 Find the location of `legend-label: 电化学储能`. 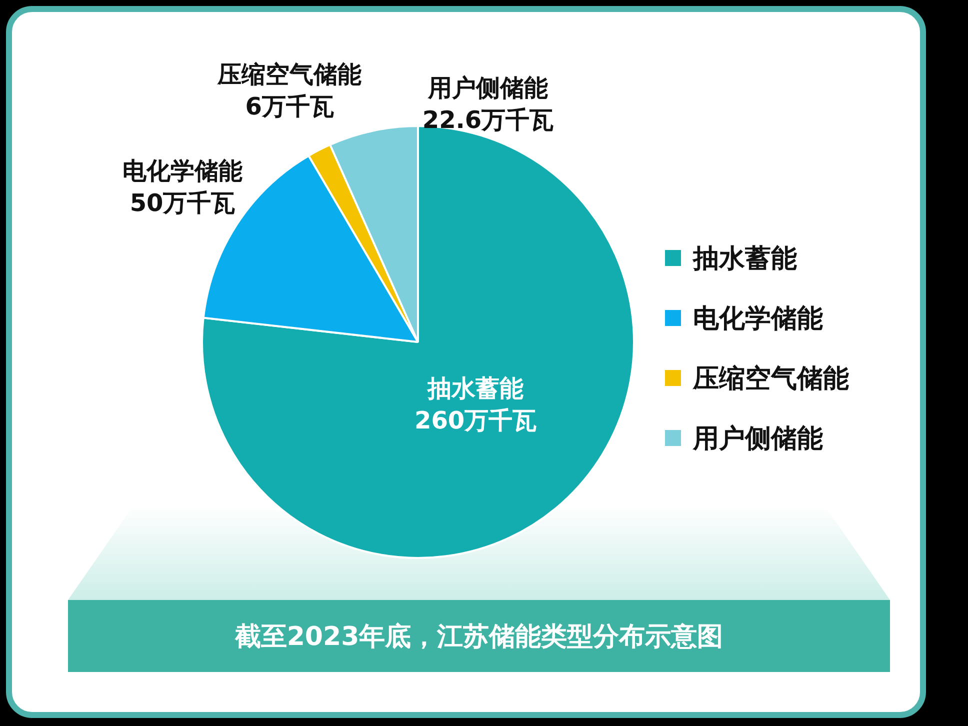

legend-label: 电化学储能 is located at coordinates (758, 319).